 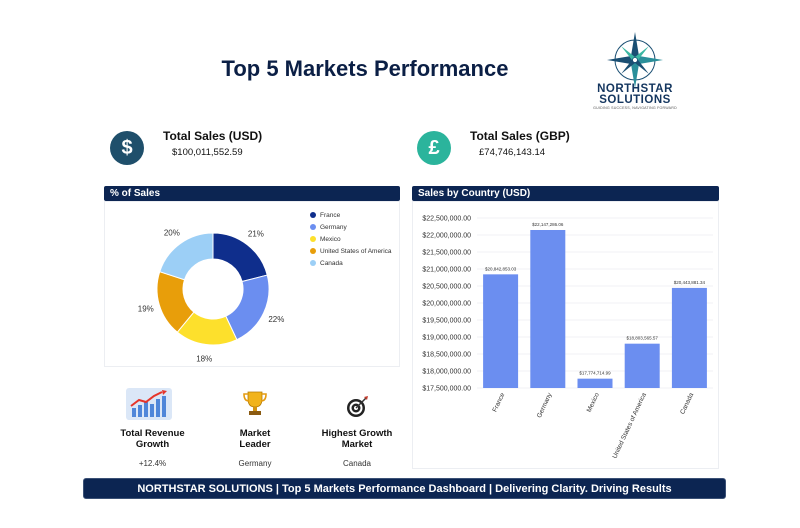 I want to click on bar-france, so click(x=501, y=331).